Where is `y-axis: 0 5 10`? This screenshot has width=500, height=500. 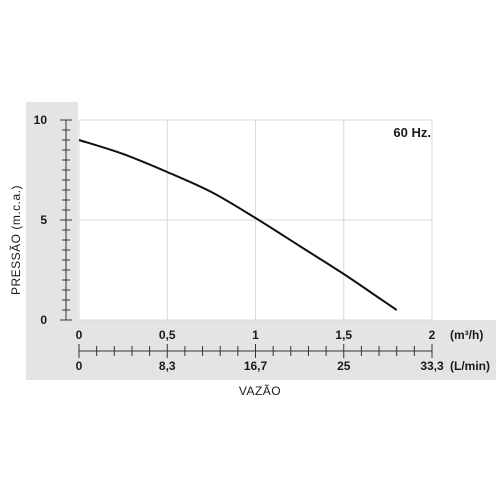 y-axis: 0 5 10 is located at coordinates (53, 220).